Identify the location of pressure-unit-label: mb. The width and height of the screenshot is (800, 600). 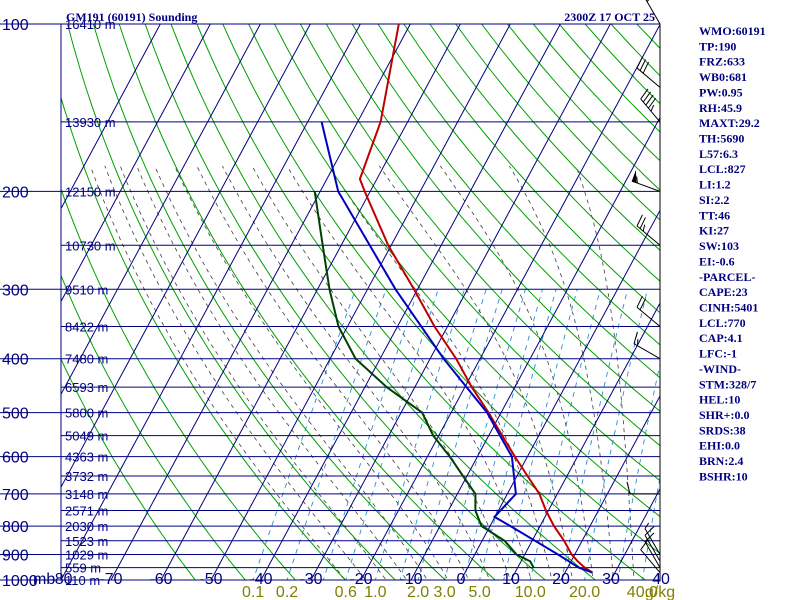
(44, 579).